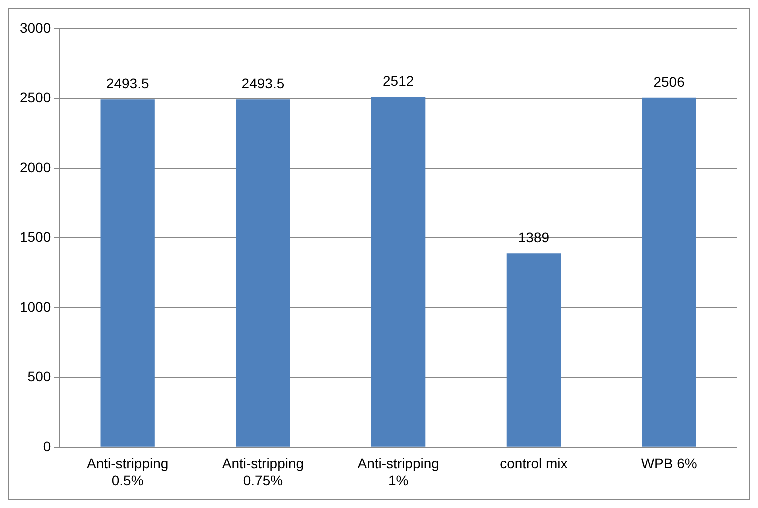 Image resolution: width=758 pixels, height=508 pixels. Describe the element at coordinates (127, 472) in the screenshot. I see `x-tick-label: Anti-stripping 0.5%` at that location.